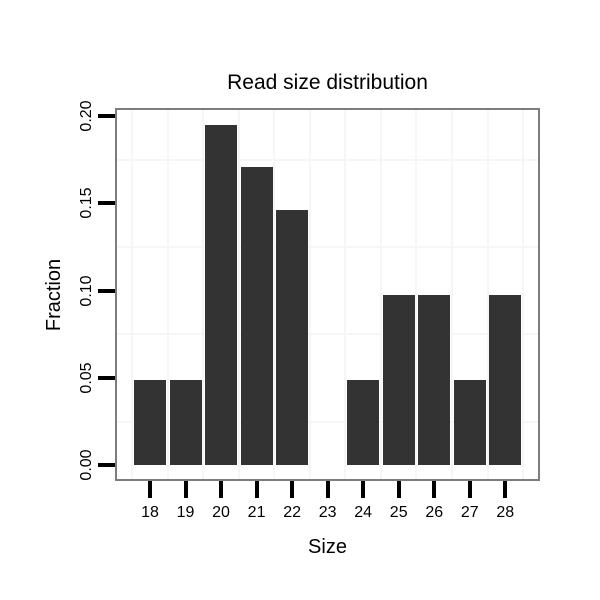  Describe the element at coordinates (54, 295) in the screenshot. I see `y-axis-title: Fraction` at that location.